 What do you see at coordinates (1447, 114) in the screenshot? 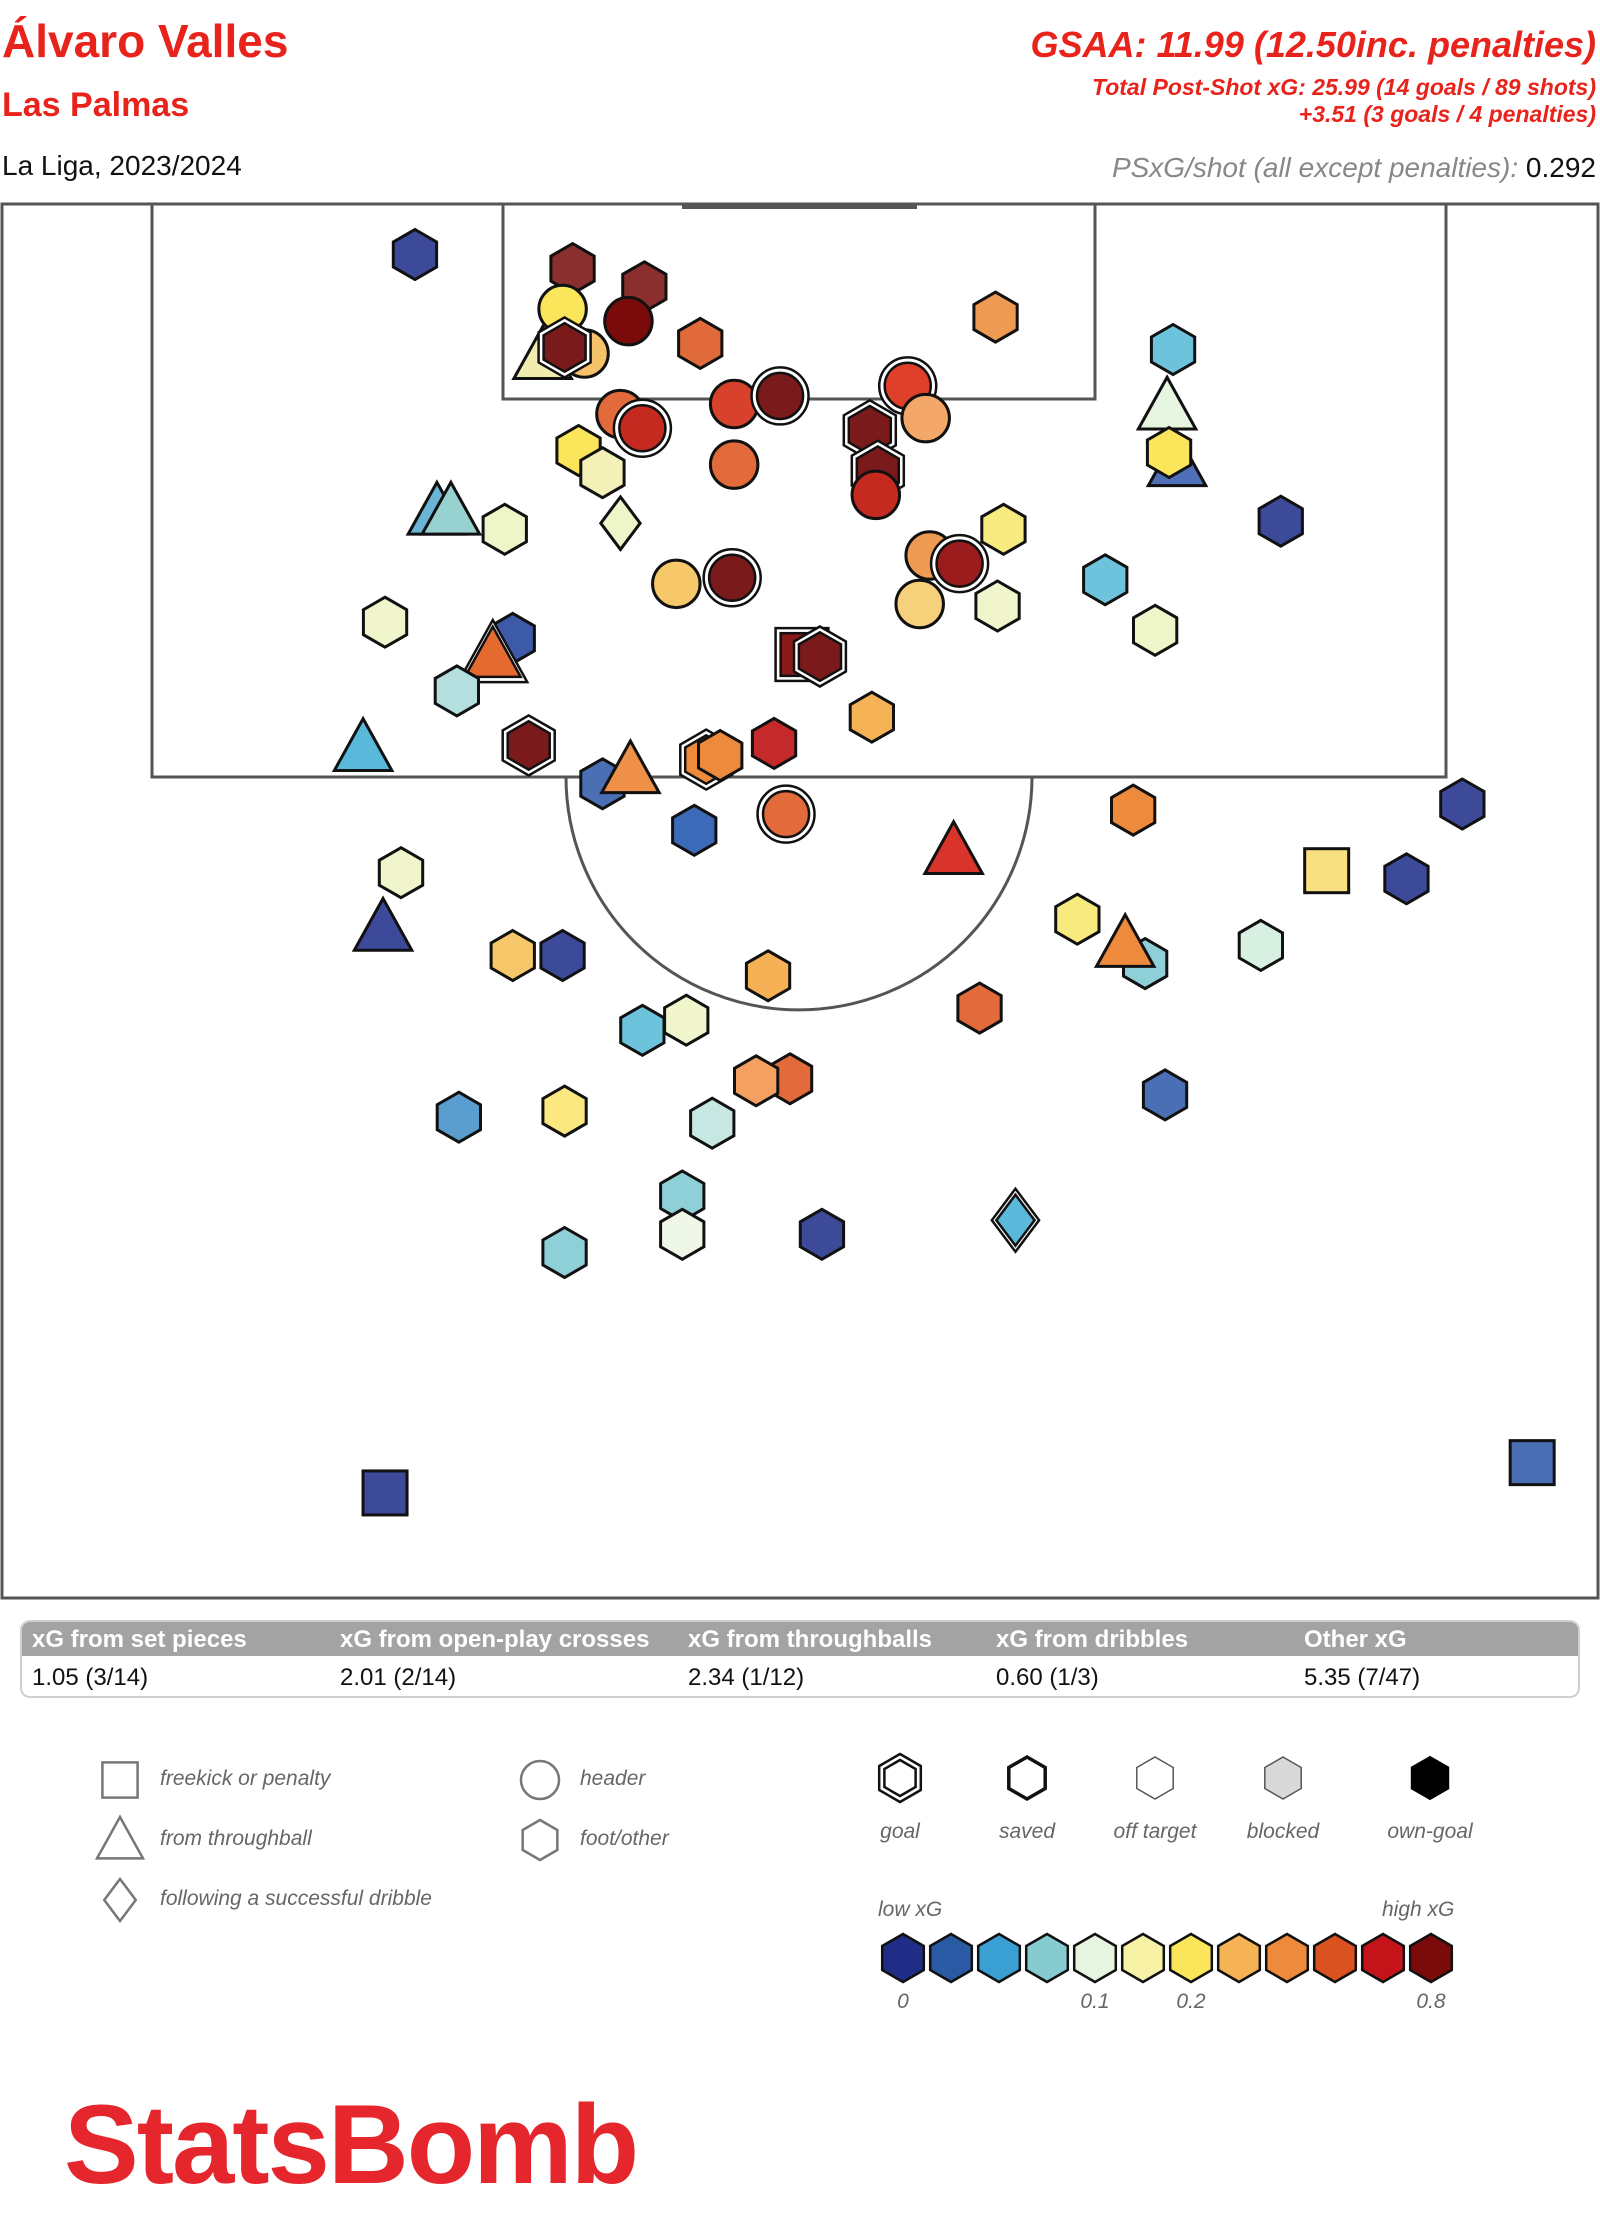
I see `penalty-psxg-stat: +3.51 (3 goals / 4 penalties)` at bounding box center [1447, 114].